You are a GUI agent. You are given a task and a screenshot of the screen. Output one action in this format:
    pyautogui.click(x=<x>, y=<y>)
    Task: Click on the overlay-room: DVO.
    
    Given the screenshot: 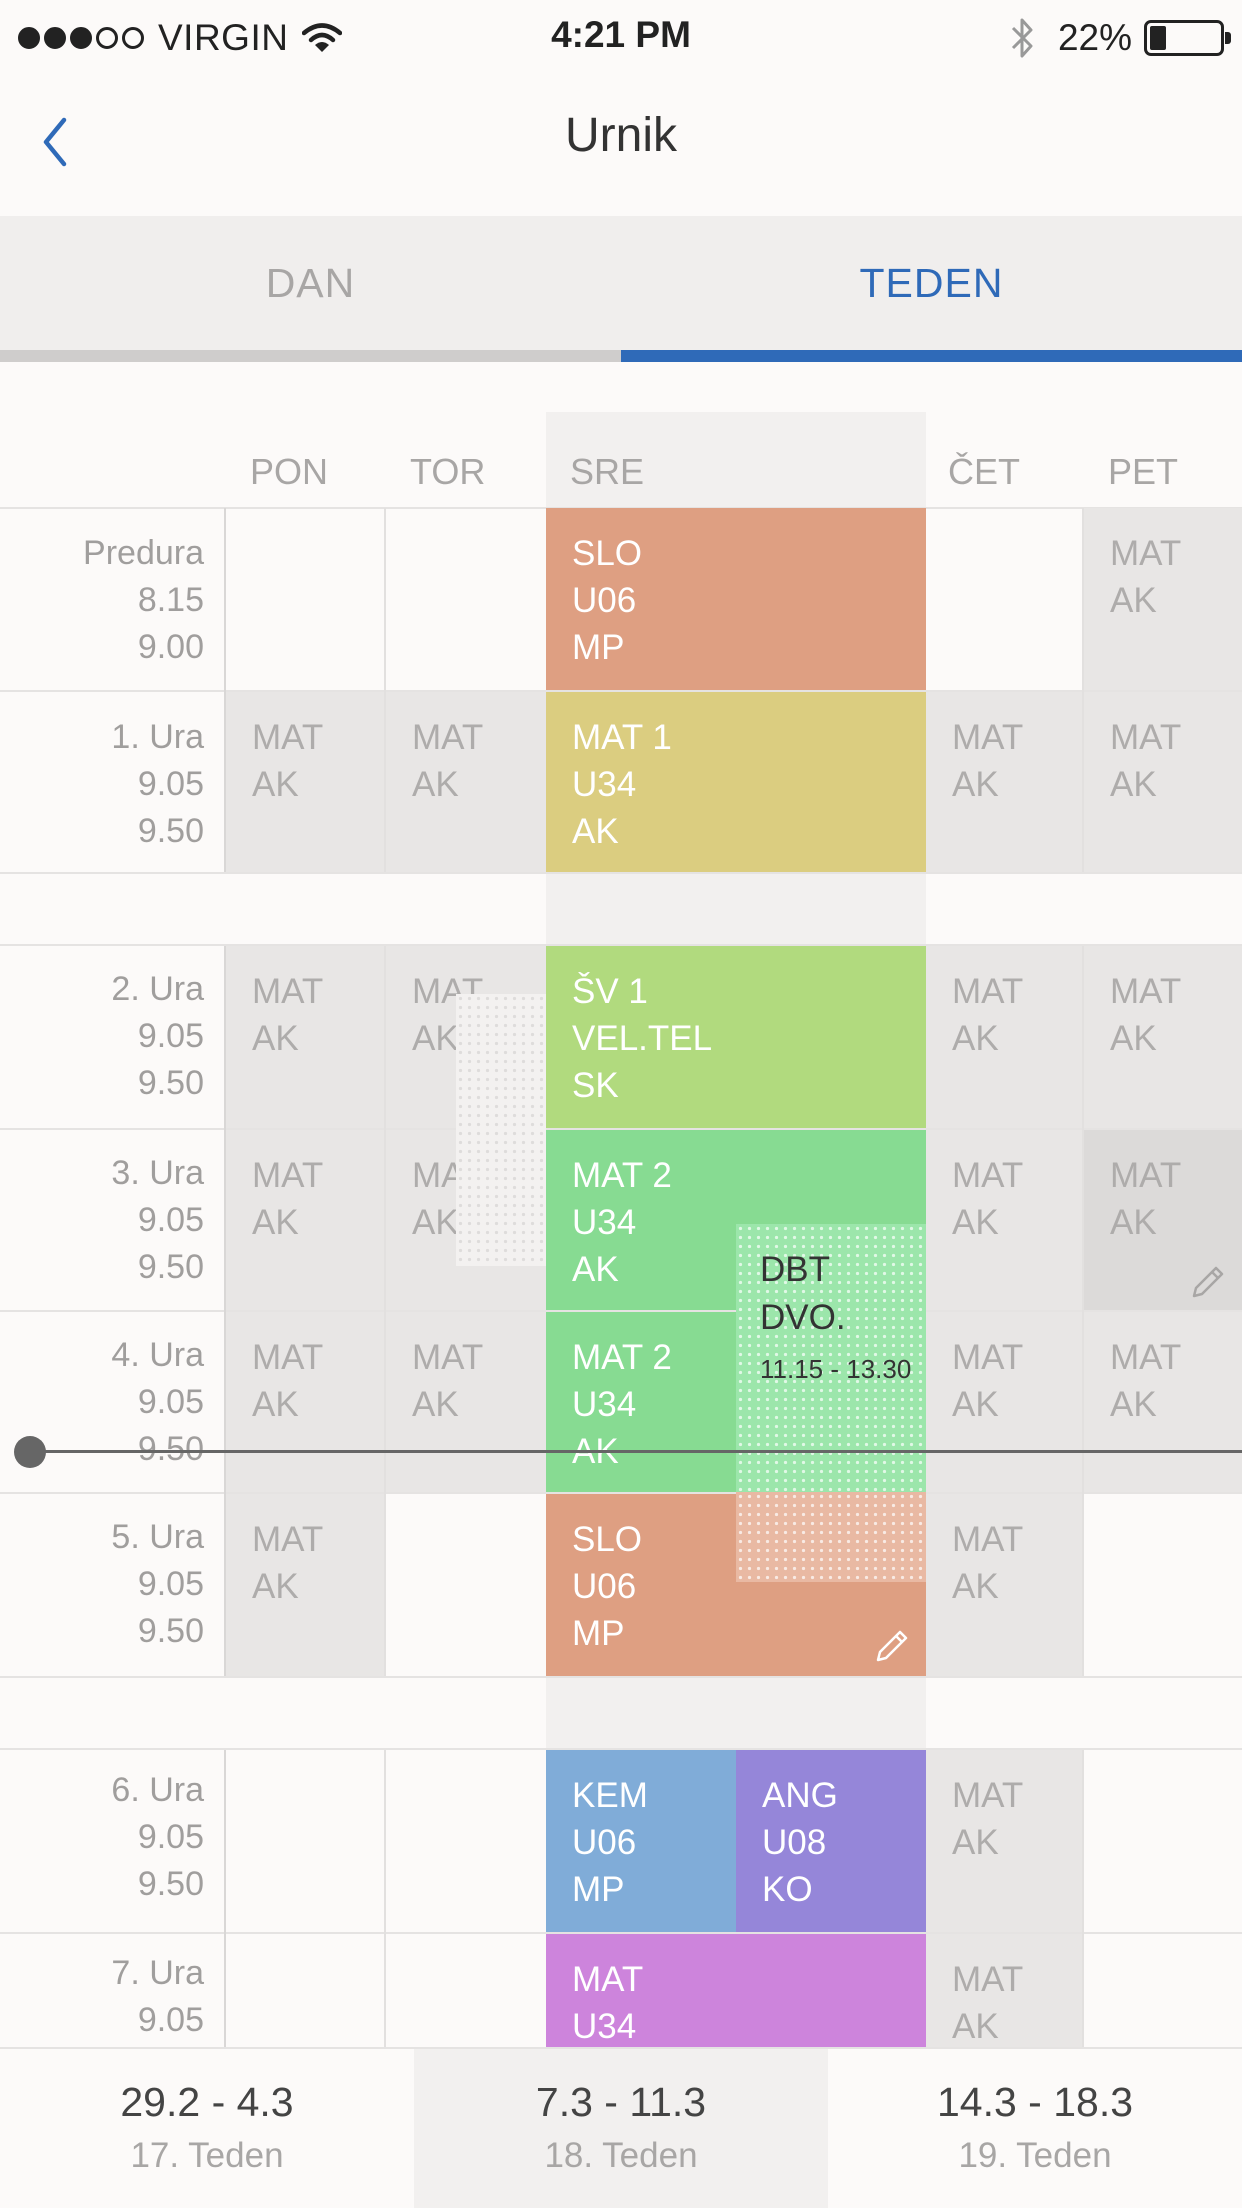 What is the action you would take?
    pyautogui.click(x=803, y=1317)
    